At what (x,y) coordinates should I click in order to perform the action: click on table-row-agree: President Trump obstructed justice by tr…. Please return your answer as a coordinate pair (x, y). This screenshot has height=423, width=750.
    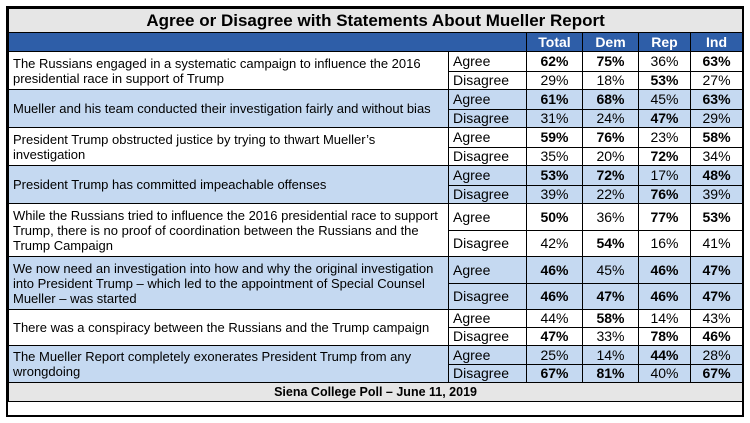
    Looking at the image, I should click on (376, 146).